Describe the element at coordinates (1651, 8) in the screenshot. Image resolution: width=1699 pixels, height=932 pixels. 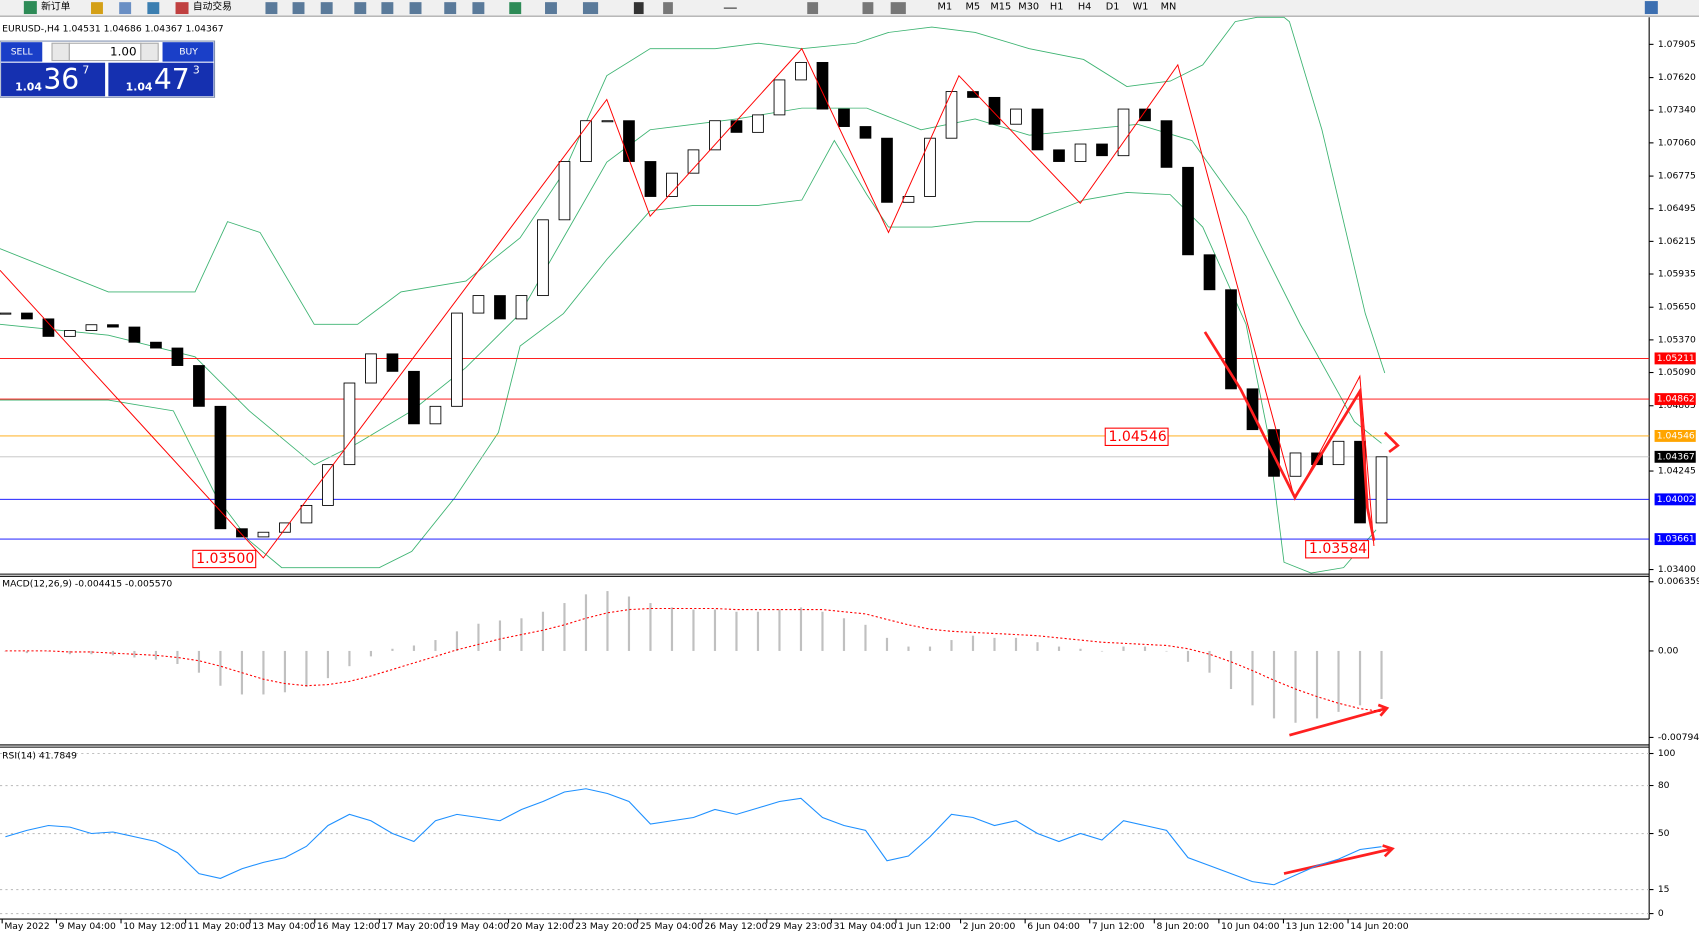
I see `search-icon` at that location.